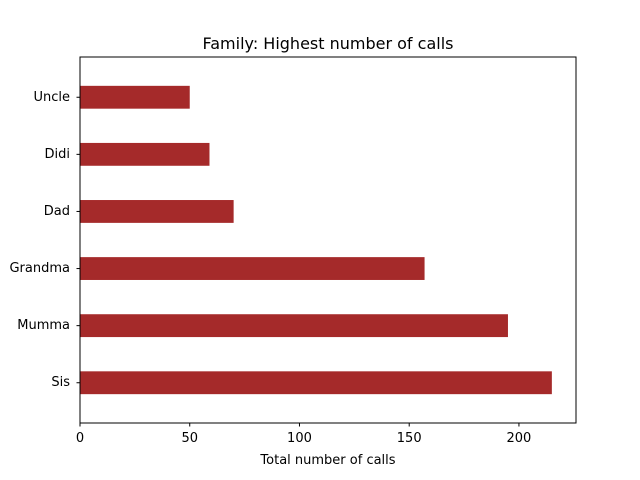 Image resolution: width=640 pixels, height=480 pixels. Describe the element at coordinates (316, 383) in the screenshot. I see `bar-sis` at that location.